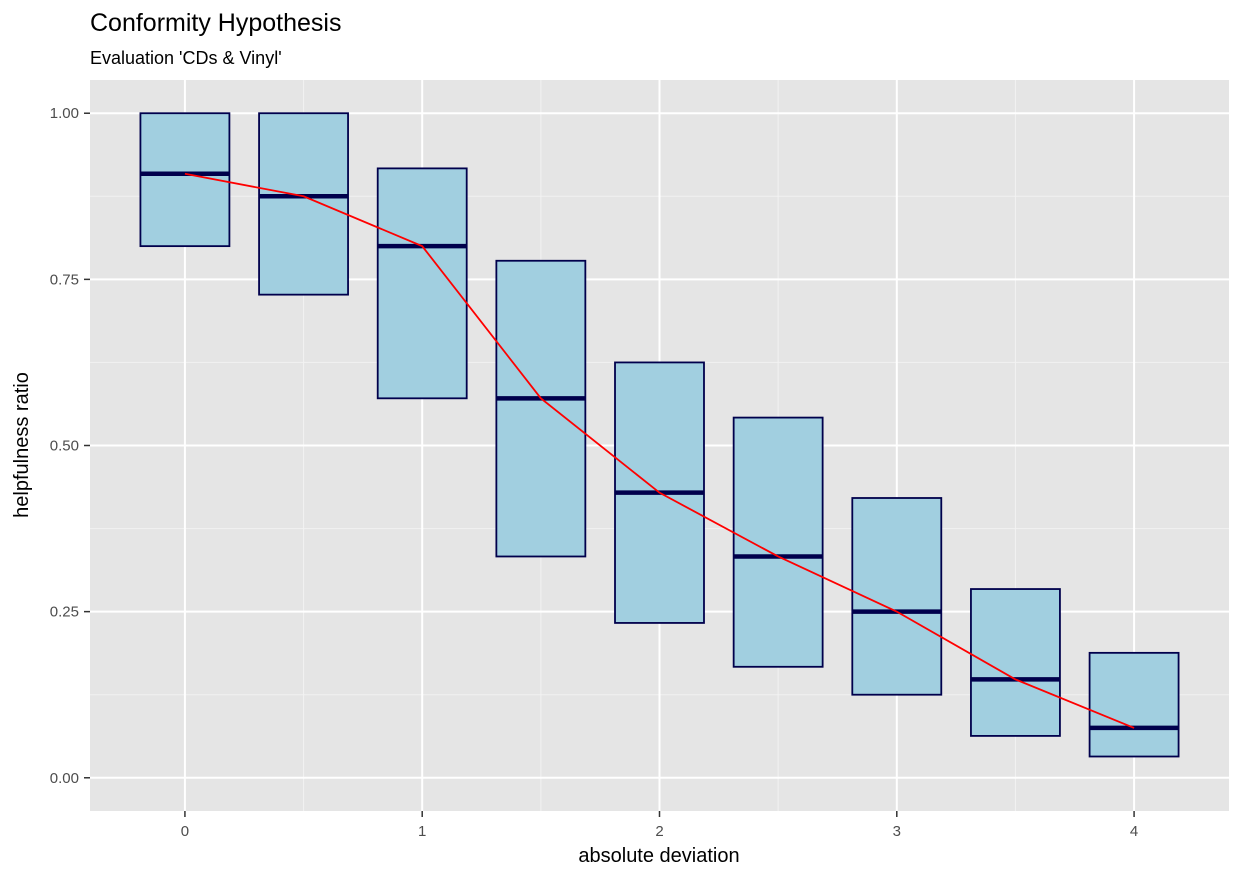  What do you see at coordinates (185, 831) in the screenshot?
I see `x-tick-label: 0` at bounding box center [185, 831].